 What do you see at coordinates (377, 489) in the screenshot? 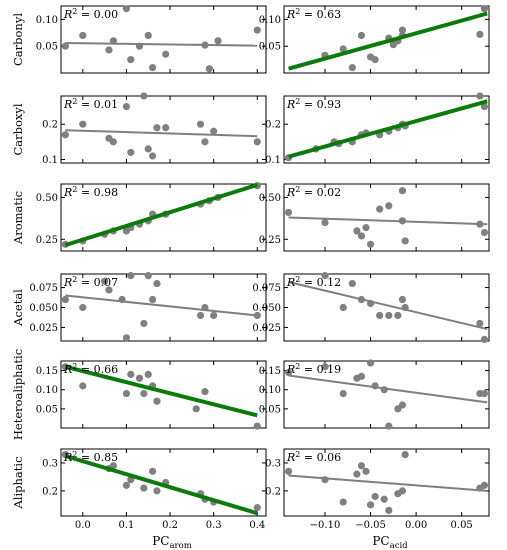
I see `panel-aliphatic-acid: 0.2 0.3 −0.10 −0.05 0.00 0.05 R2 = 0.06` at bounding box center [377, 489].